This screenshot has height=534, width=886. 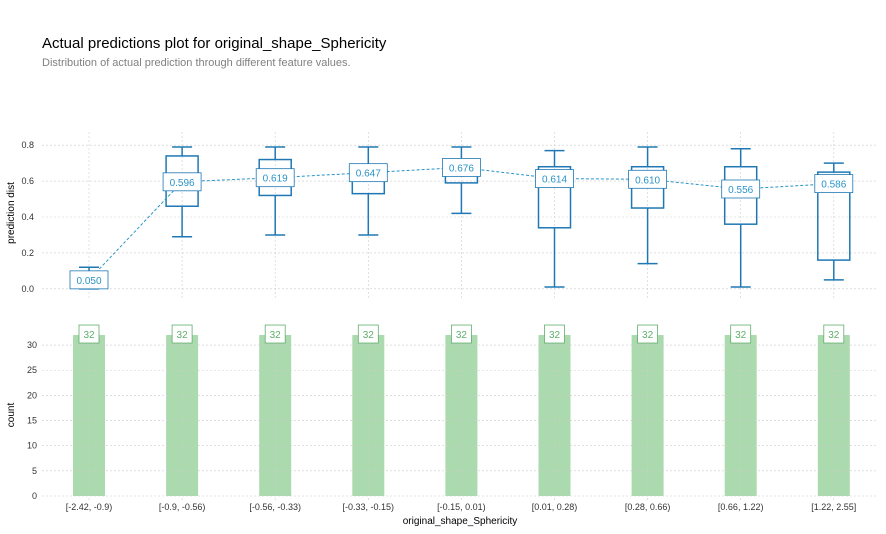 What do you see at coordinates (32, 345) in the screenshot?
I see `bottom-y-tick-label: 30` at bounding box center [32, 345].